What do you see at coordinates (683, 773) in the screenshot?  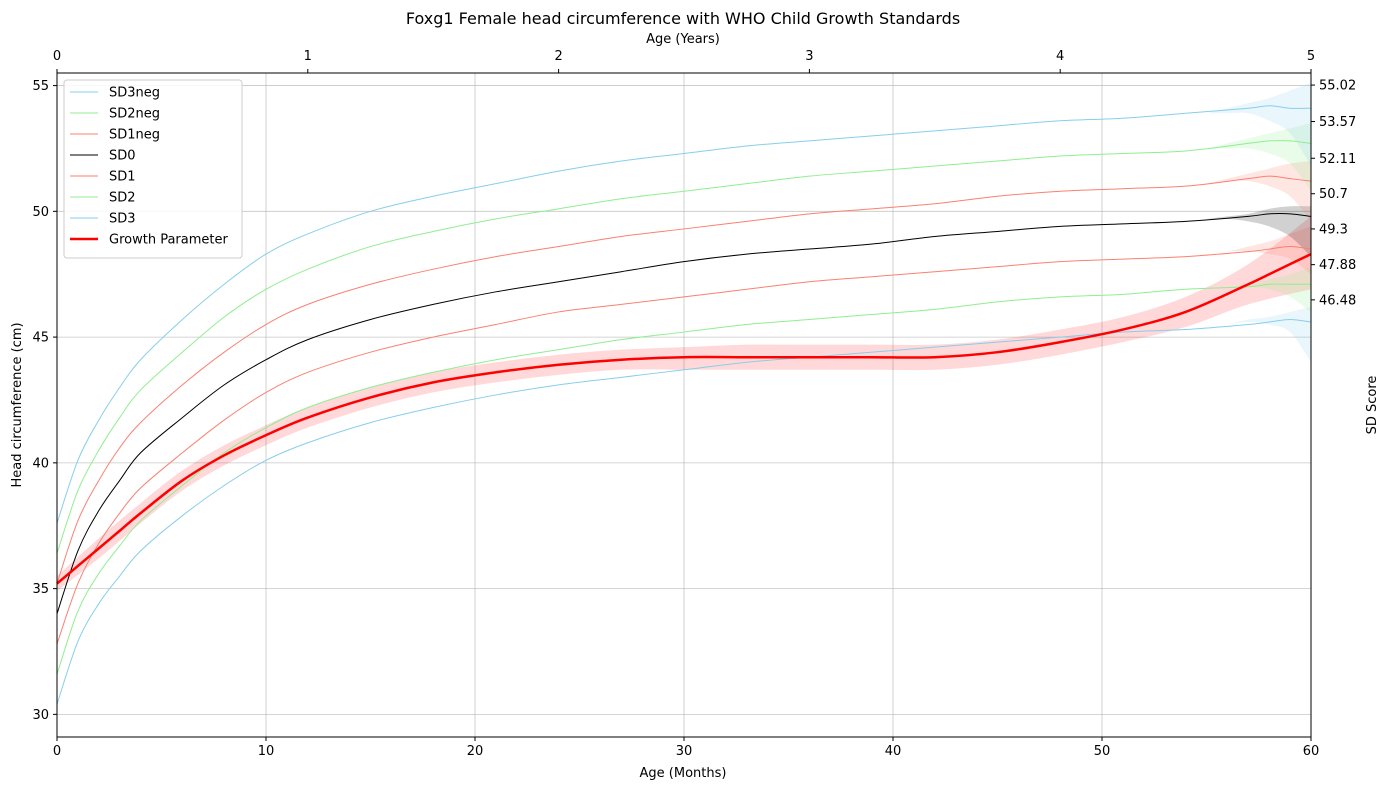 I see `x-axis-label: Age (Months)` at bounding box center [683, 773].